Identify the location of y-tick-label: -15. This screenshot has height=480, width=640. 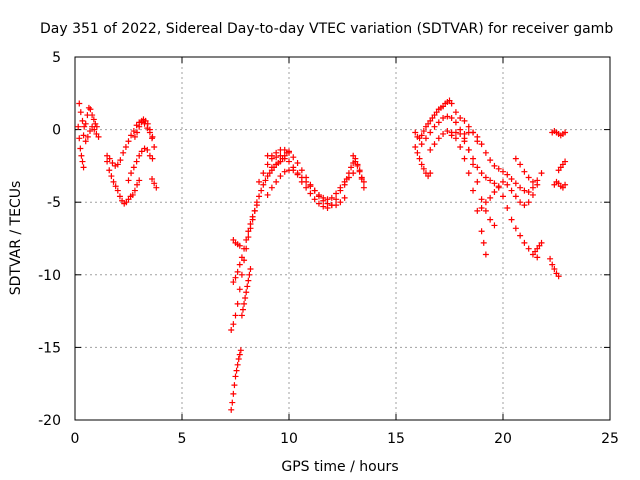
(49, 348).